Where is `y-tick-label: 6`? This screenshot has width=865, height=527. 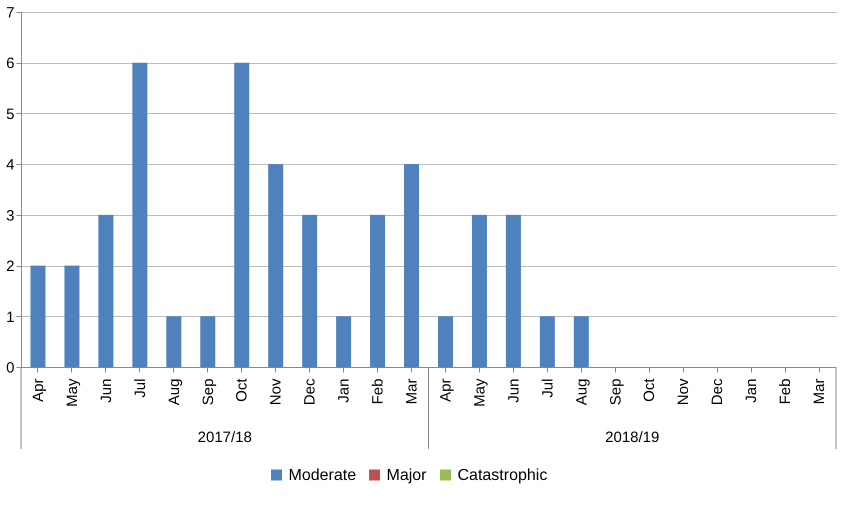 y-tick-label: 6 is located at coordinates (10, 63).